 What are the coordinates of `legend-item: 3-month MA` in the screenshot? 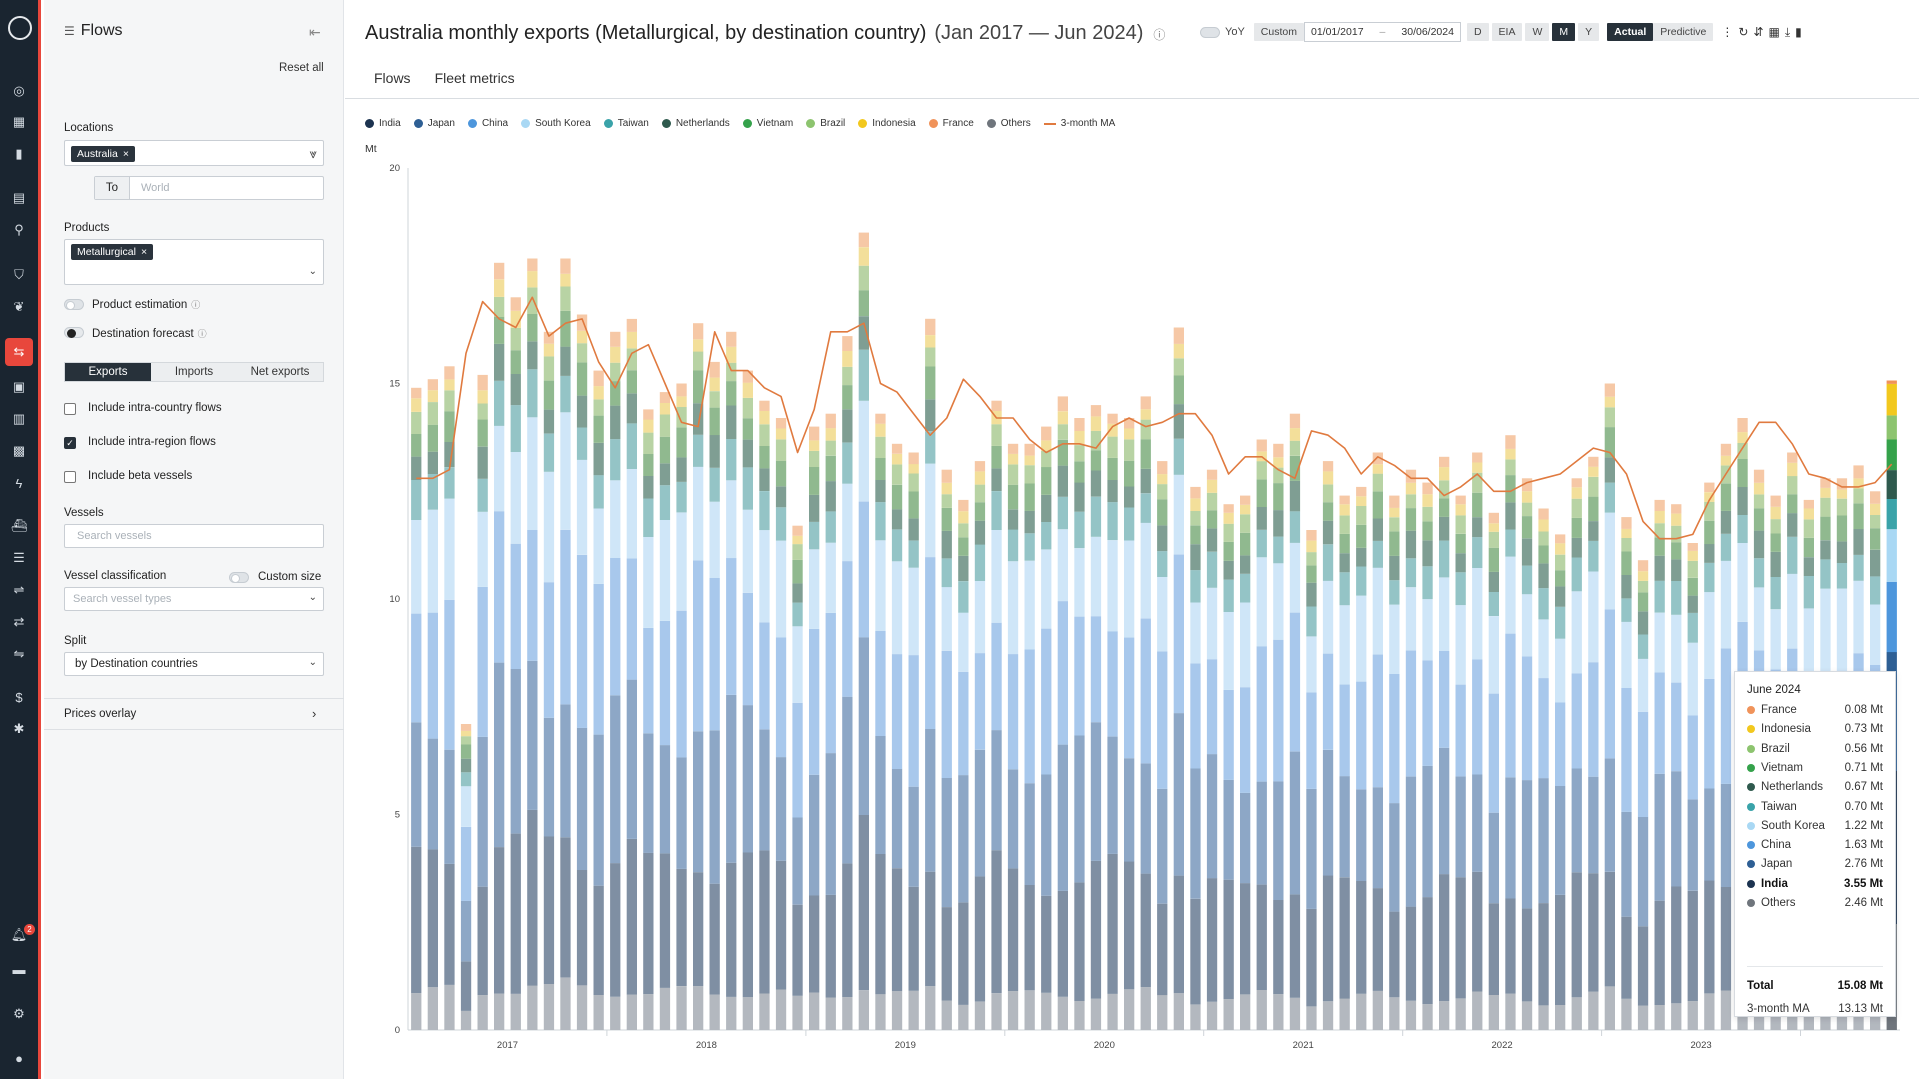 It's located at (1079, 123).